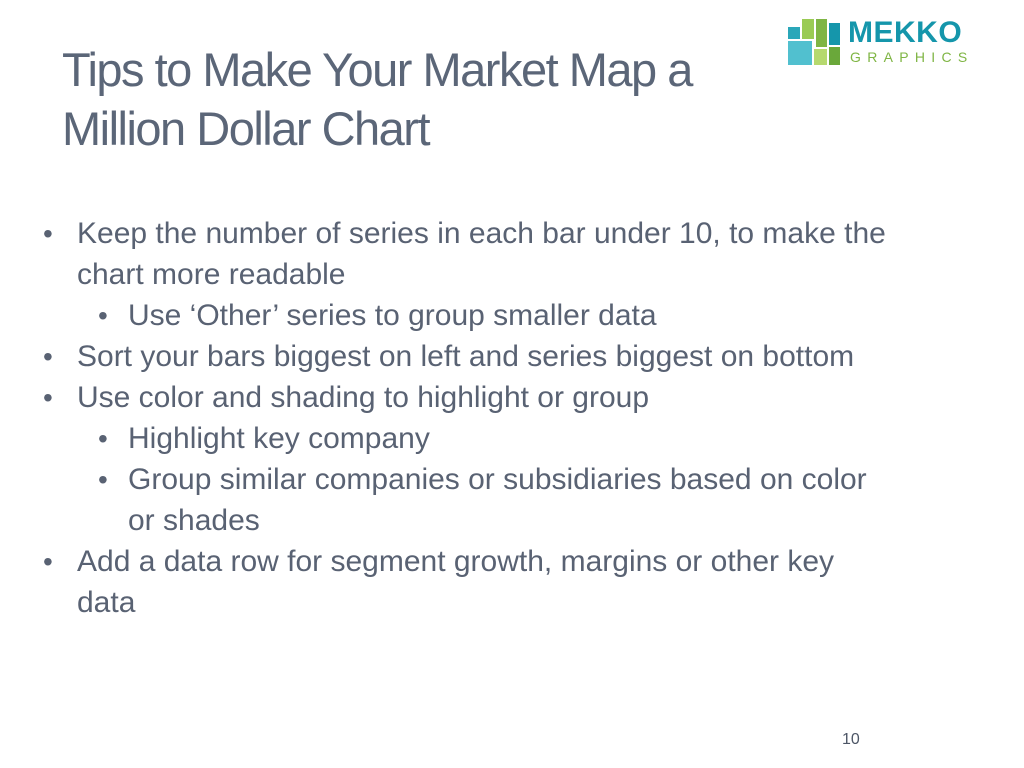 This screenshot has width=1024, height=768. What do you see at coordinates (449, 438) in the screenshot?
I see `sub-bullet-item: • Highlight key company` at bounding box center [449, 438].